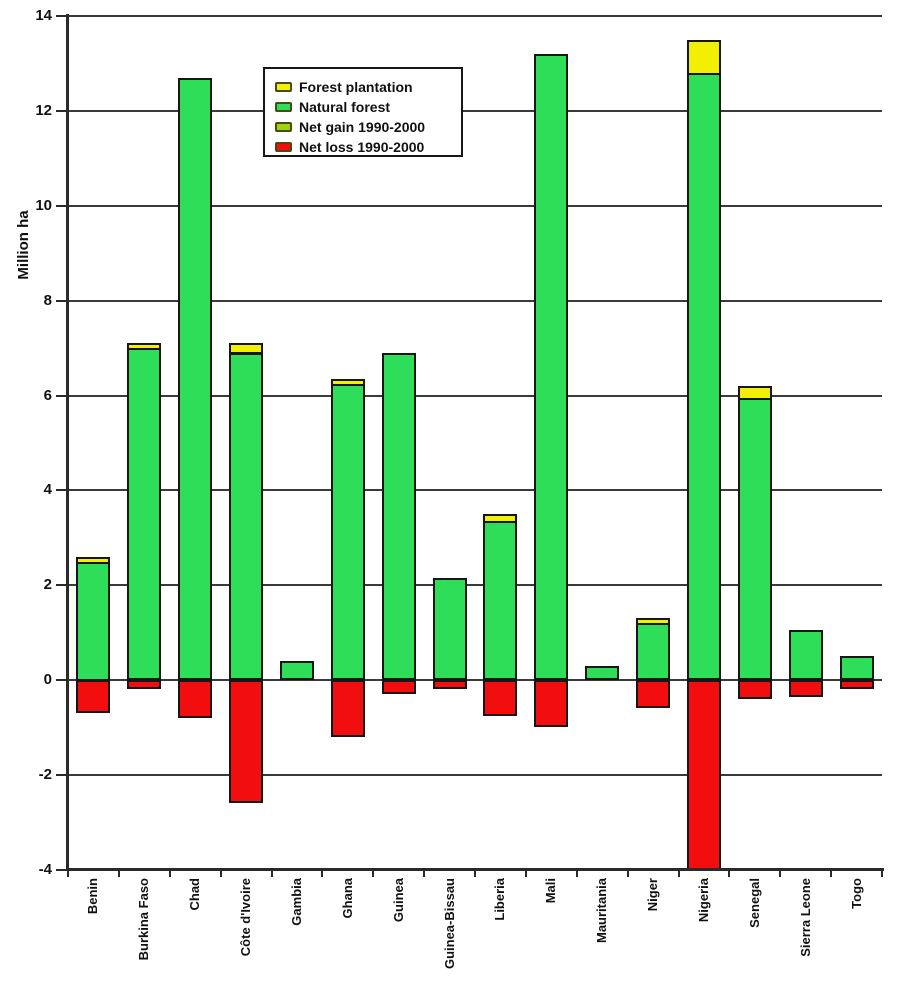 The height and width of the screenshot is (1002, 900). I want to click on y-tick-label: -2, so click(45, 774).